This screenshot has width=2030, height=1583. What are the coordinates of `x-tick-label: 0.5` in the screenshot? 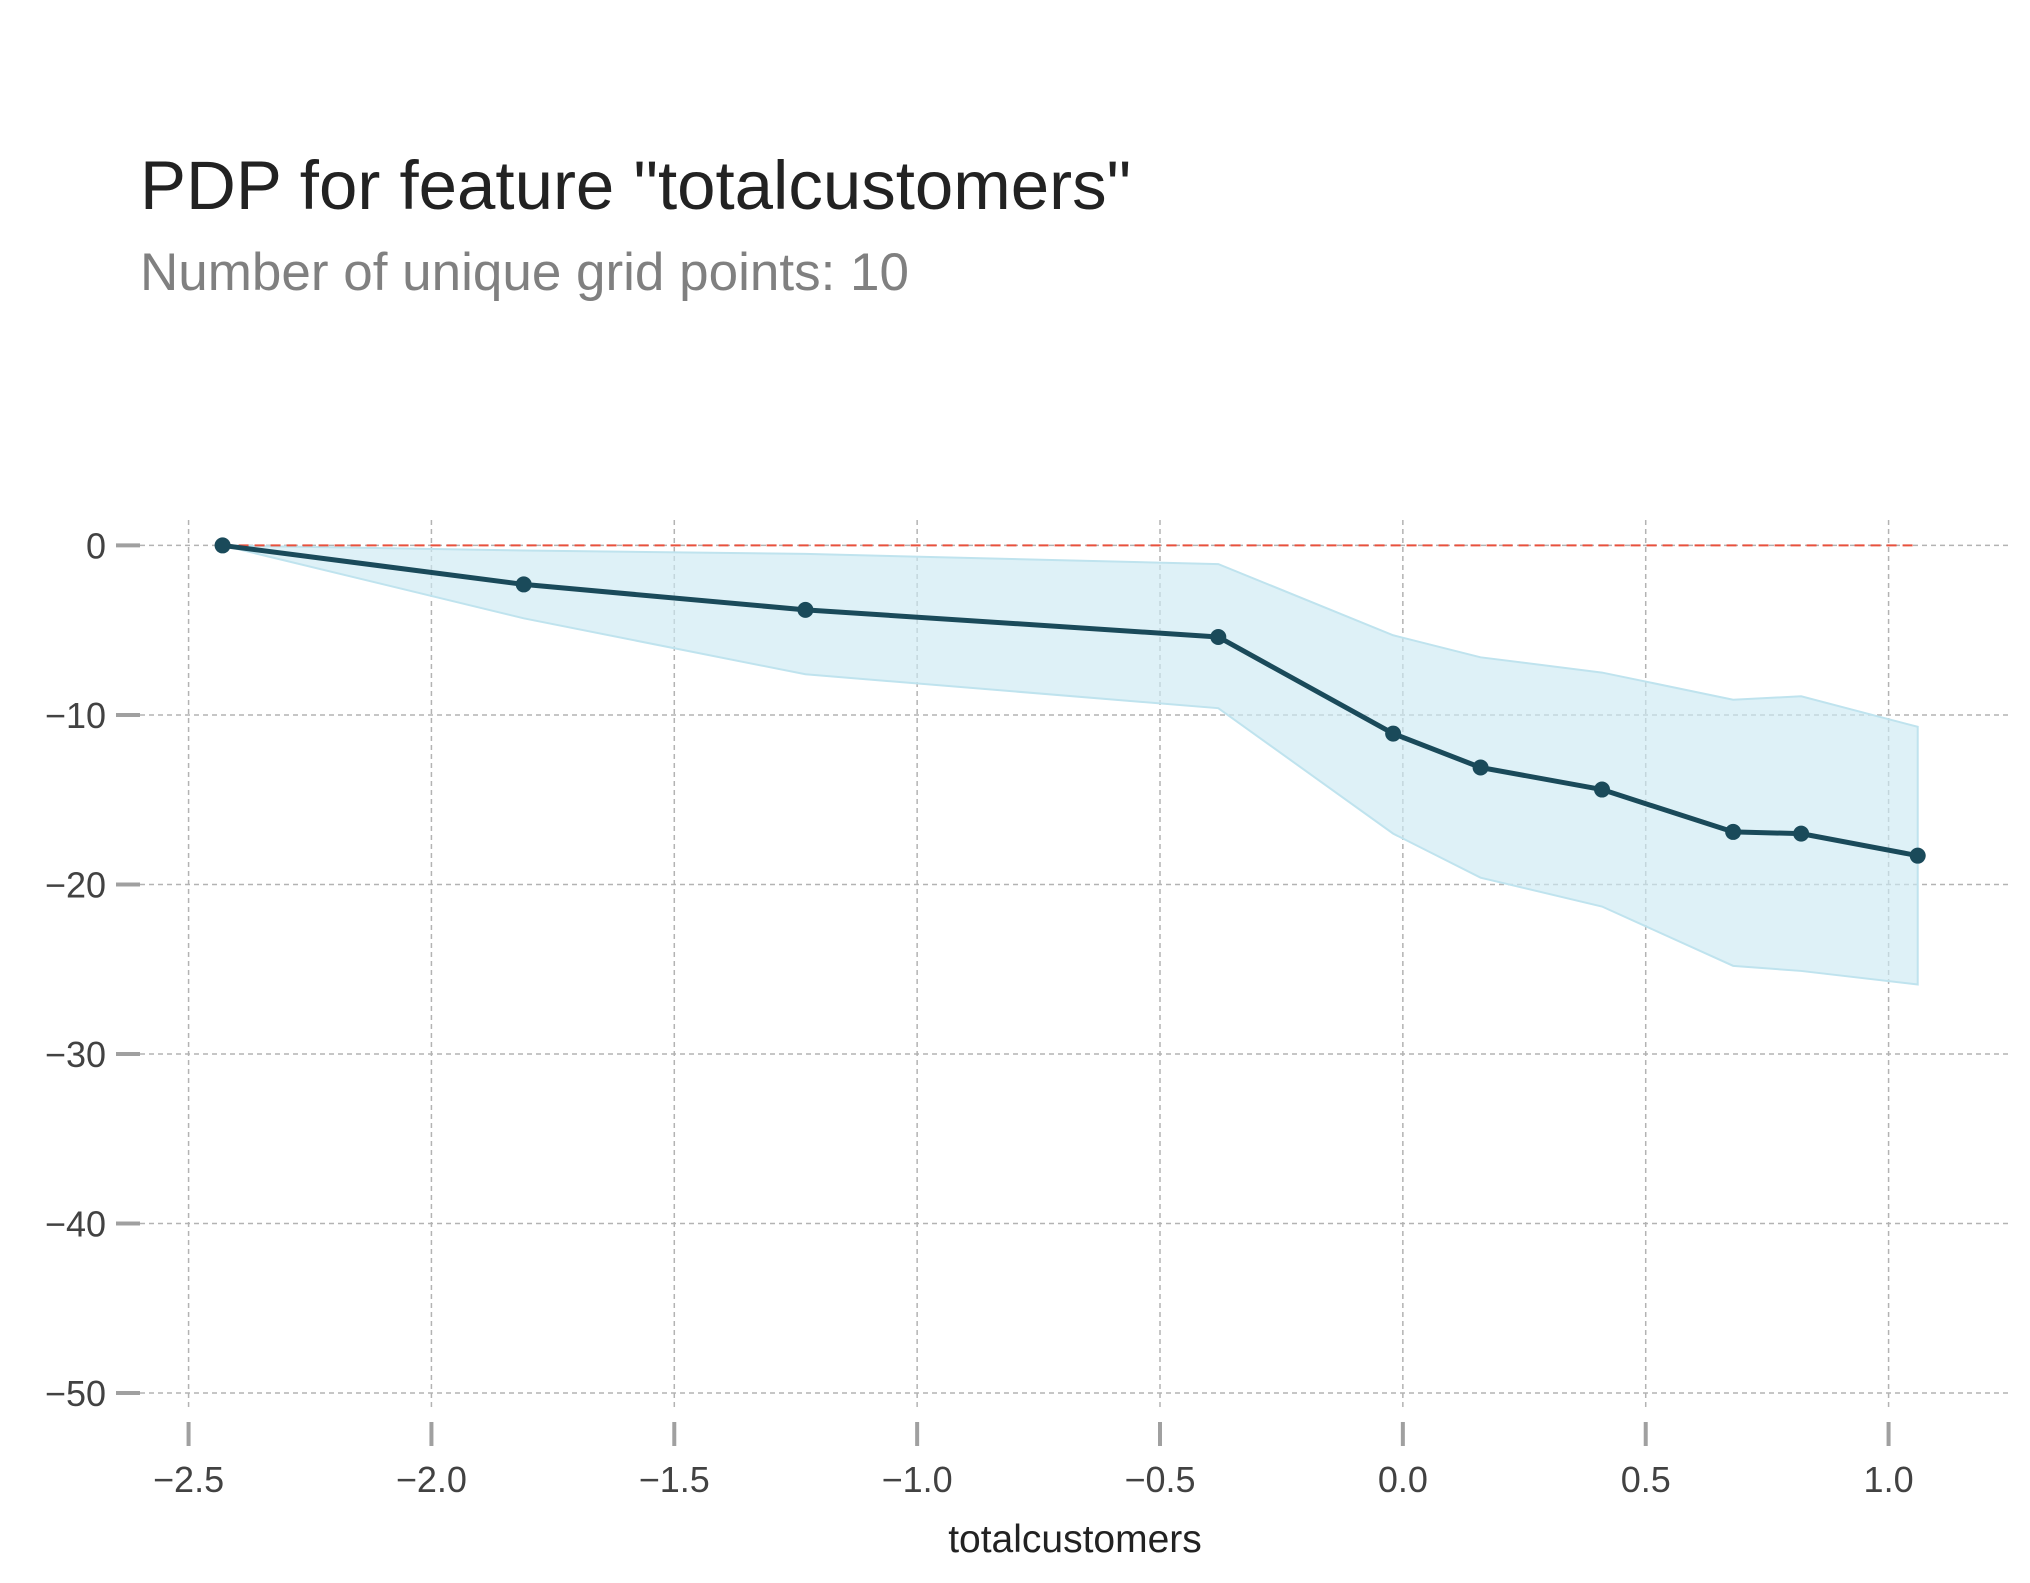 It's located at (1646, 1479).